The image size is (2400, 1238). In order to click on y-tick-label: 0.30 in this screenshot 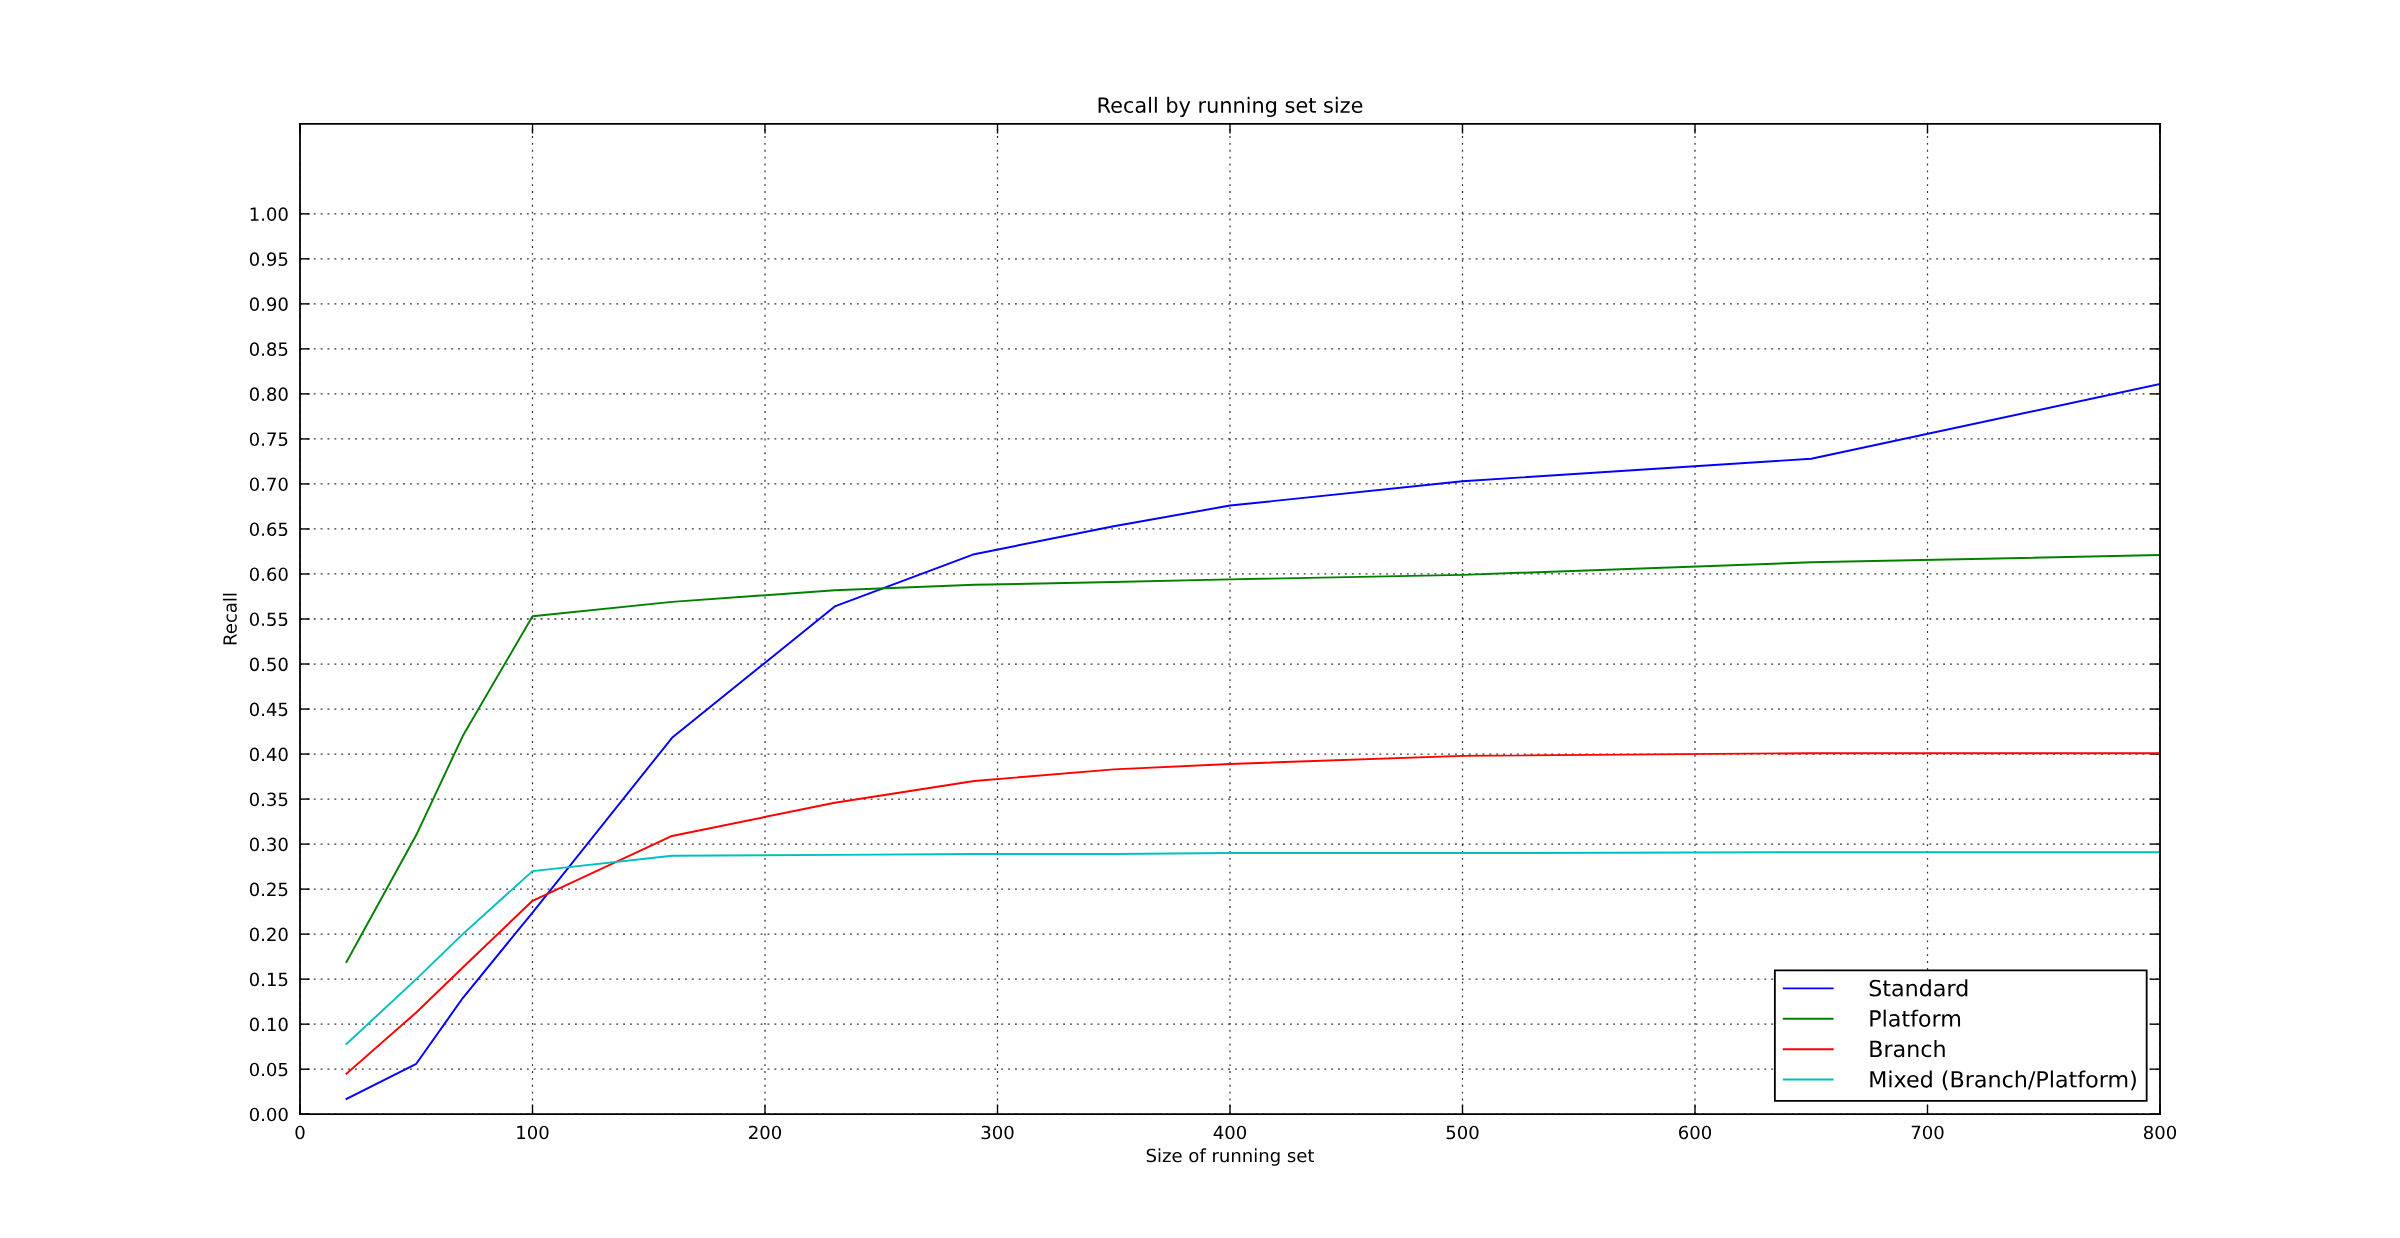, I will do `click(268, 844)`.